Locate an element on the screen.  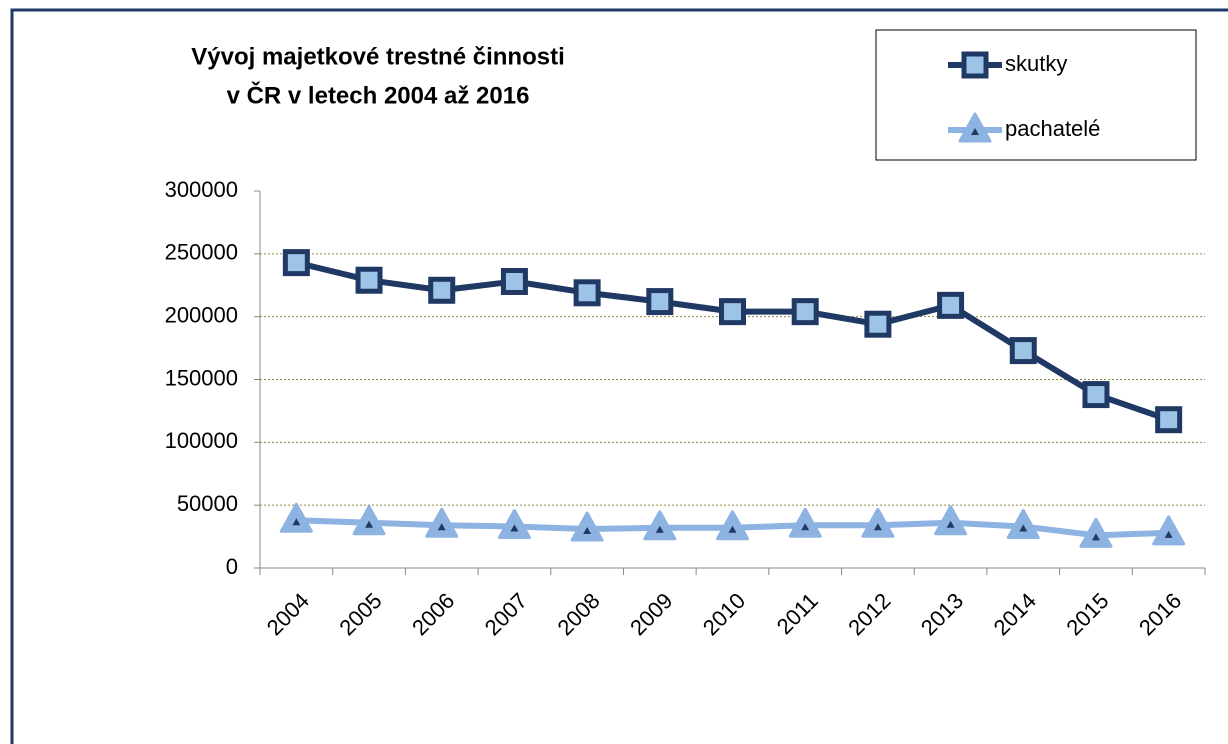
legend is located at coordinates (1036, 95).